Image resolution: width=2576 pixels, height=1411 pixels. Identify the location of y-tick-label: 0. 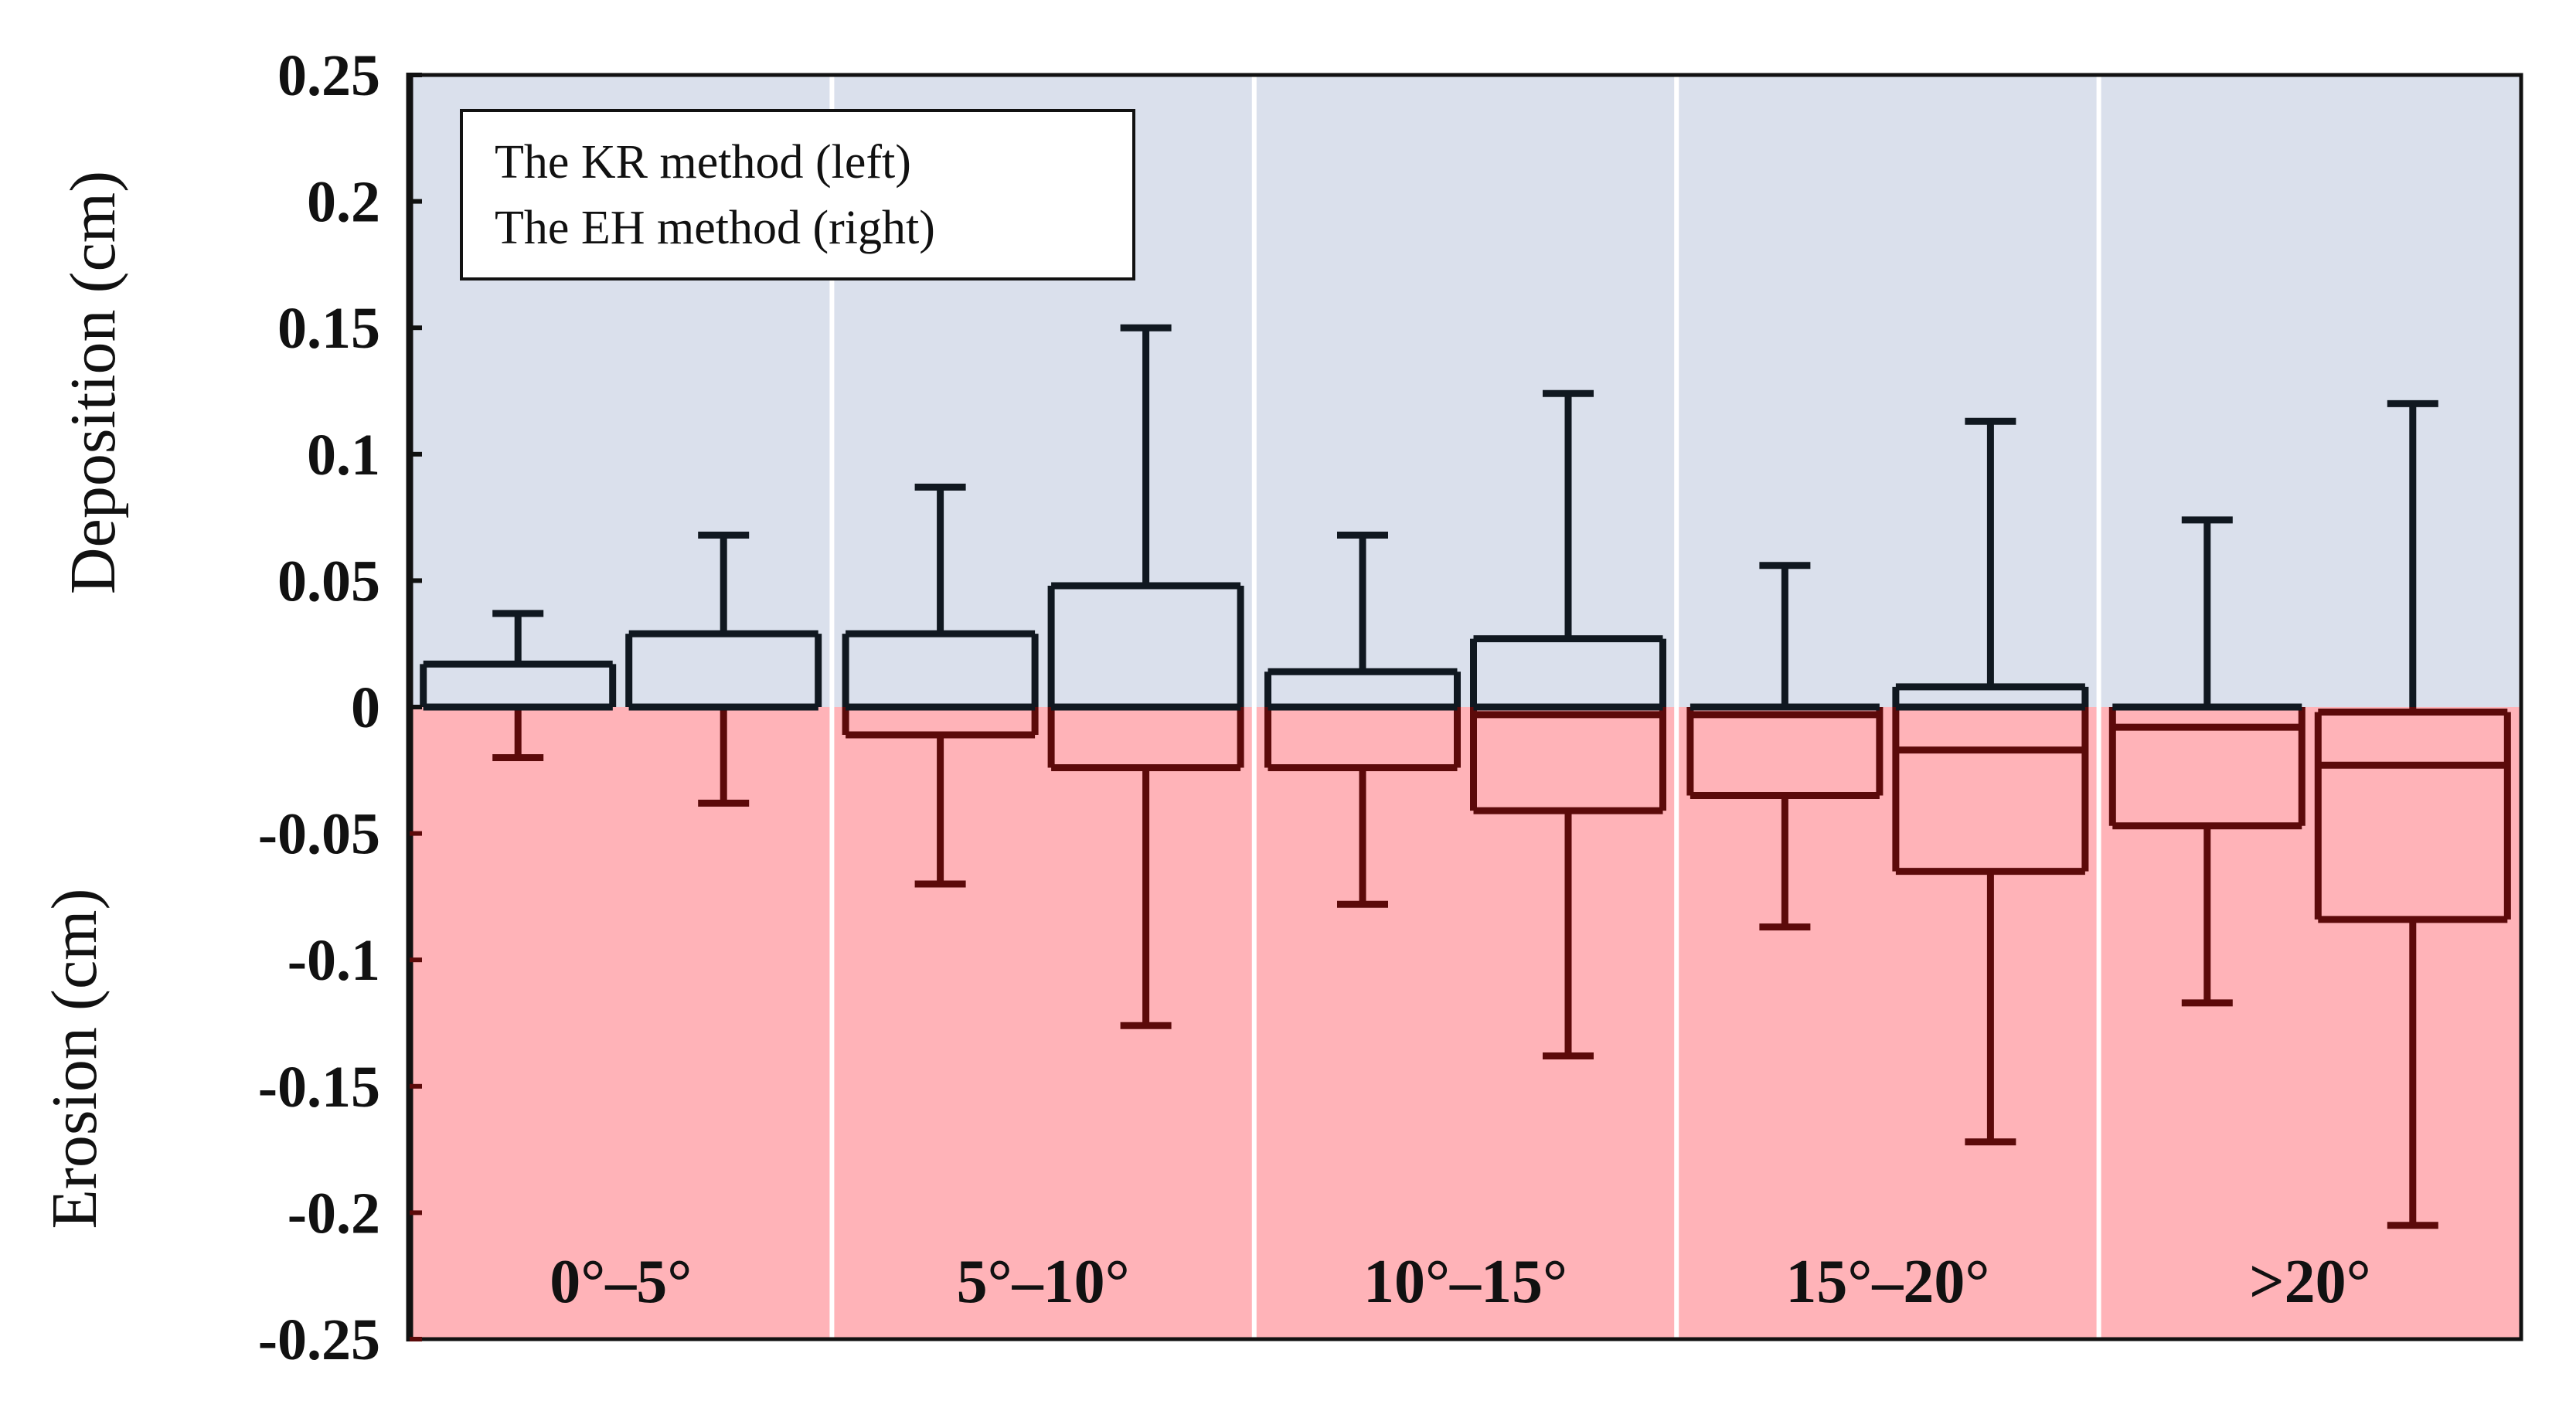
(365, 707).